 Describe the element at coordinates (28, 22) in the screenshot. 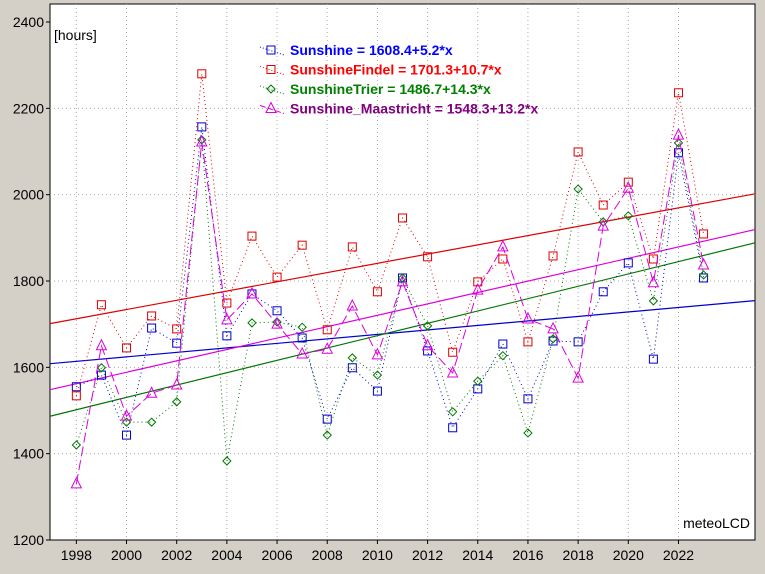

I see `y-tick-label: 2400` at that location.